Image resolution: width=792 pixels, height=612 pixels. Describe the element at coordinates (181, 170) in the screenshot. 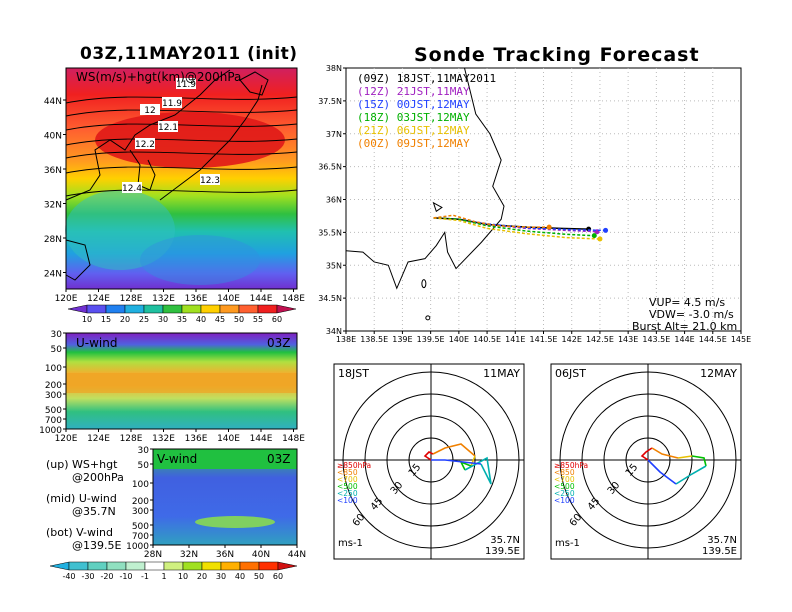

I see `height-contour` at that location.